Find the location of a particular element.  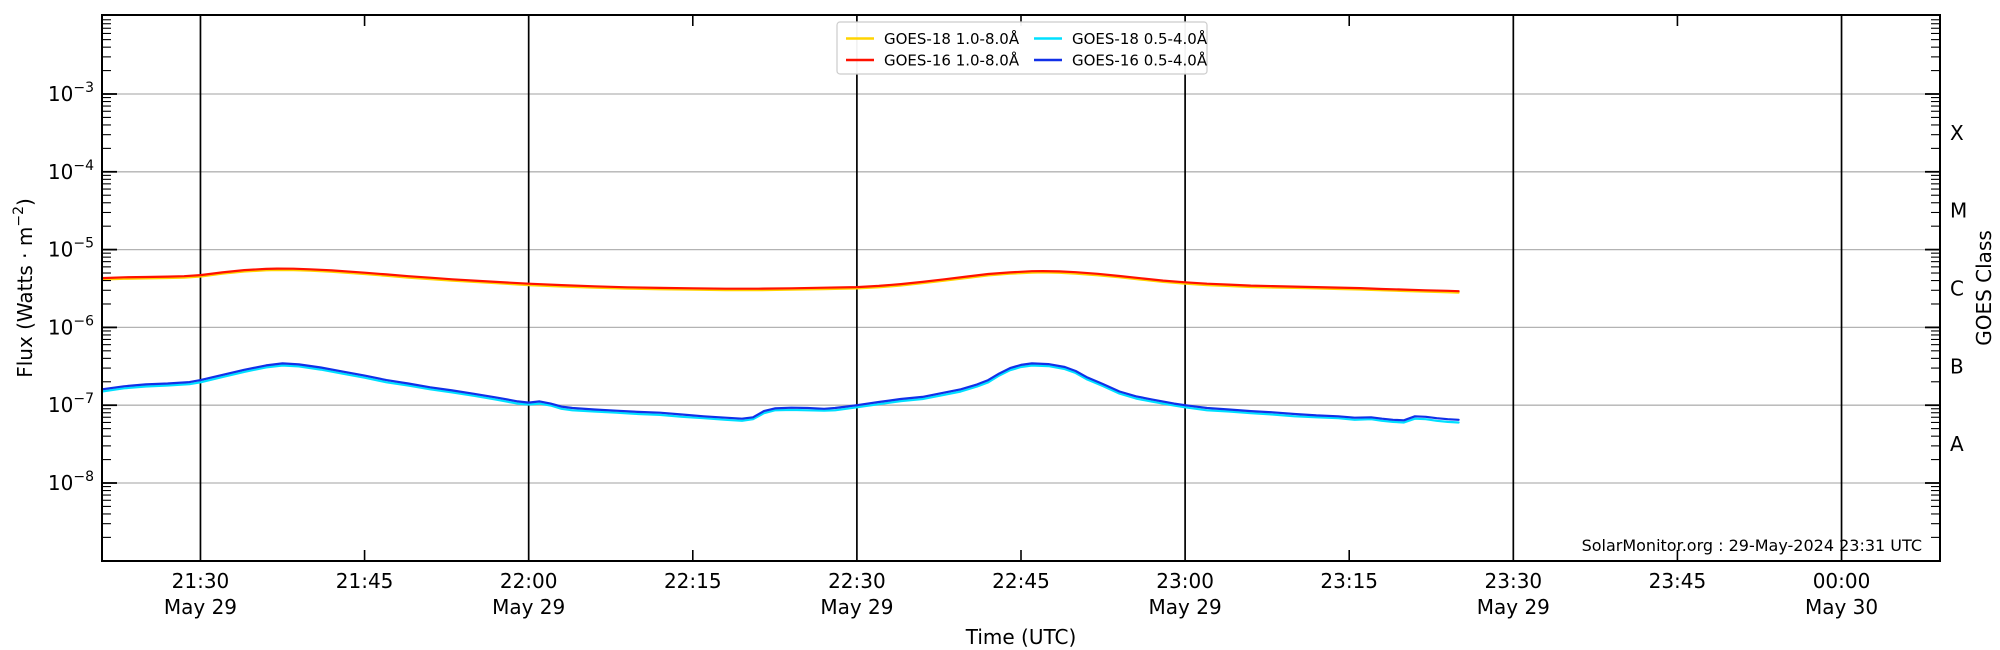

series-line-goes-16-1-0-8-0- is located at coordinates (780, 280).